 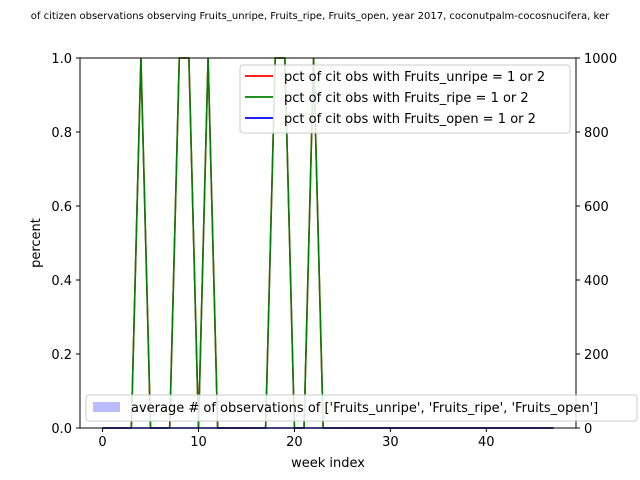 I want to click on x-tick-label: 10, so click(x=198, y=442).